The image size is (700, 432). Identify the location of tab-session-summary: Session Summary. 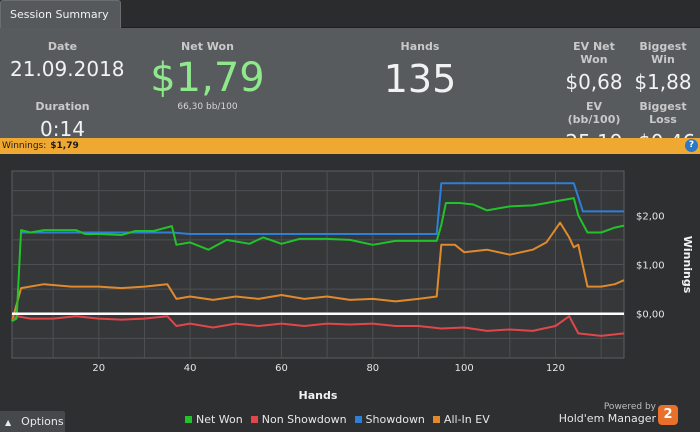
(60, 14).